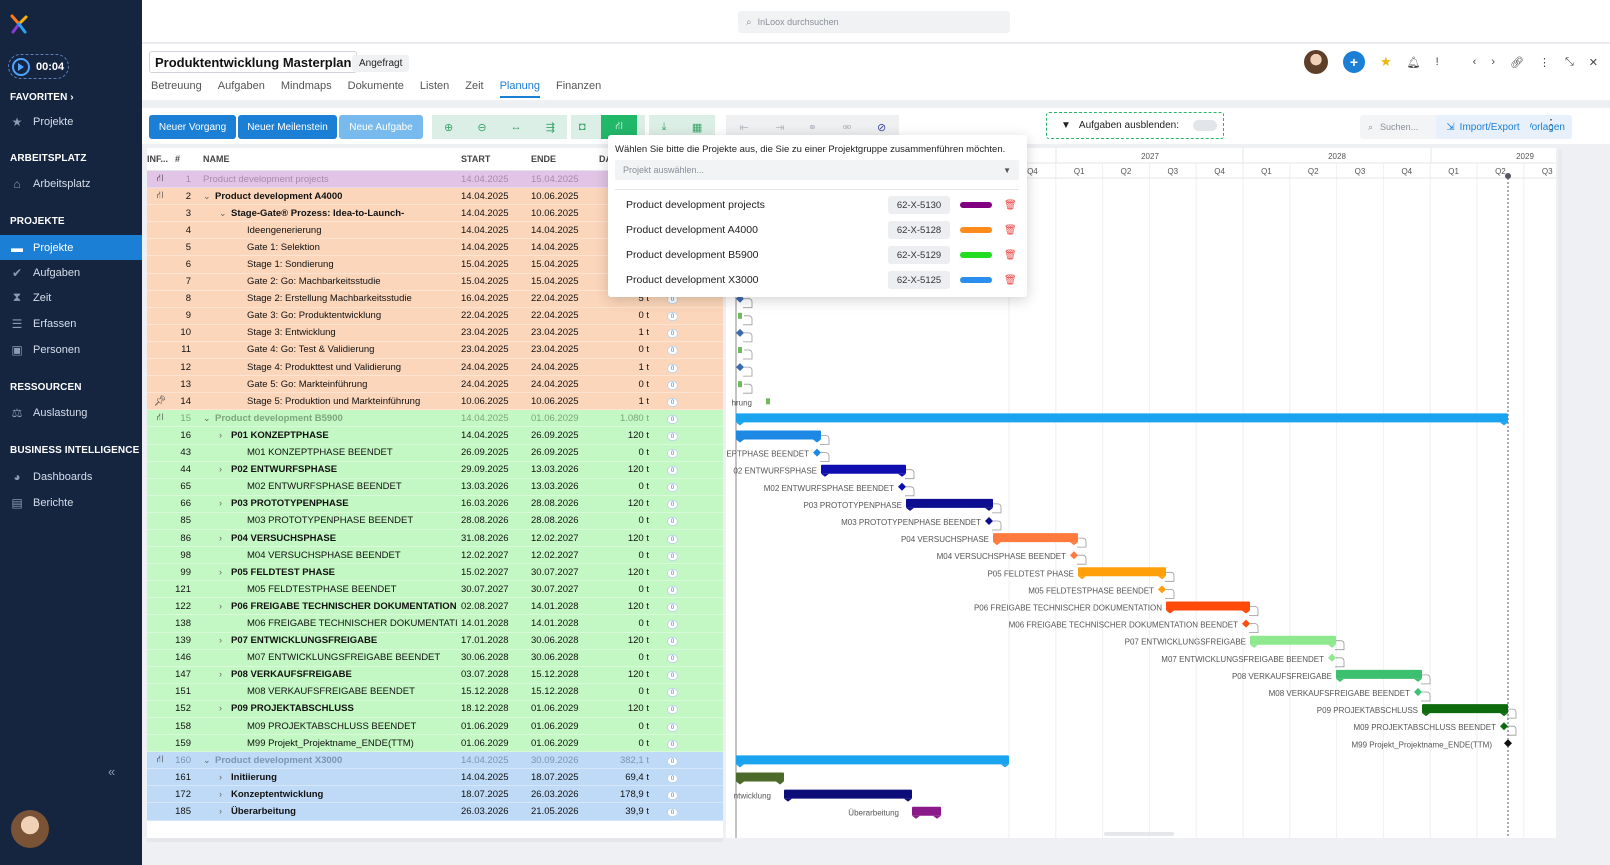  What do you see at coordinates (266, 179) in the screenshot?
I see `row-name: Product development projects` at bounding box center [266, 179].